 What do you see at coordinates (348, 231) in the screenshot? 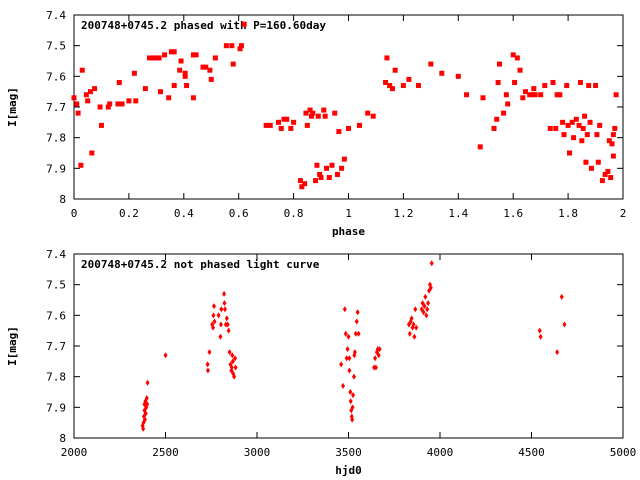
I see `x-axis-label: phase` at bounding box center [348, 231].